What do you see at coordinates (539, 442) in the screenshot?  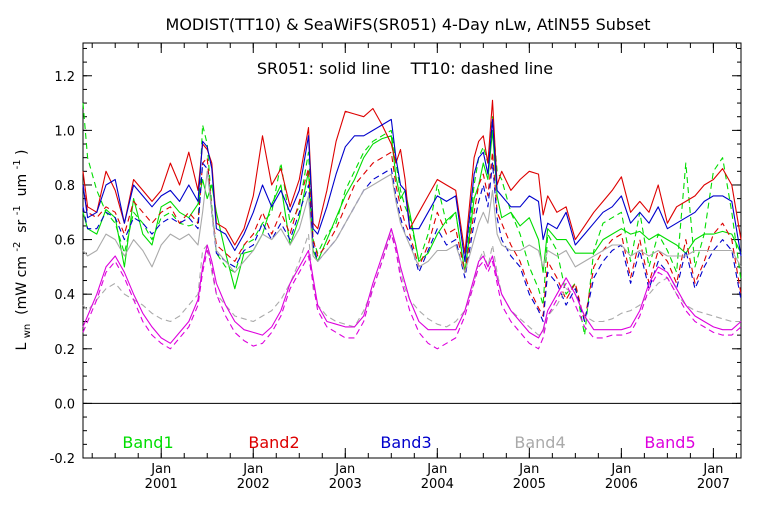 I see `legend-item-band4: Band4` at bounding box center [539, 442].